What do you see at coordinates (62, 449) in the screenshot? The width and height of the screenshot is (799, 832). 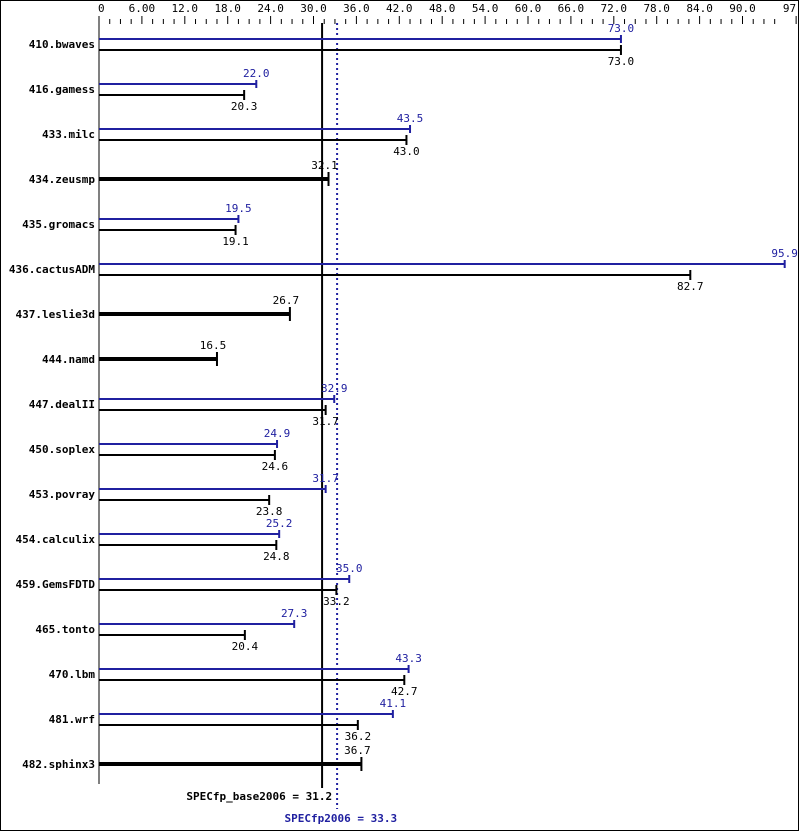 I see `category-label: 450.soplex` at bounding box center [62, 449].